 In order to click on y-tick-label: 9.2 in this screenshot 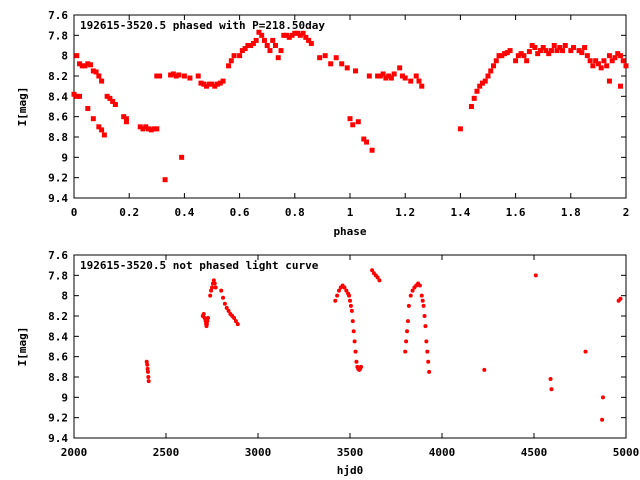, I will do `click(58, 178)`.